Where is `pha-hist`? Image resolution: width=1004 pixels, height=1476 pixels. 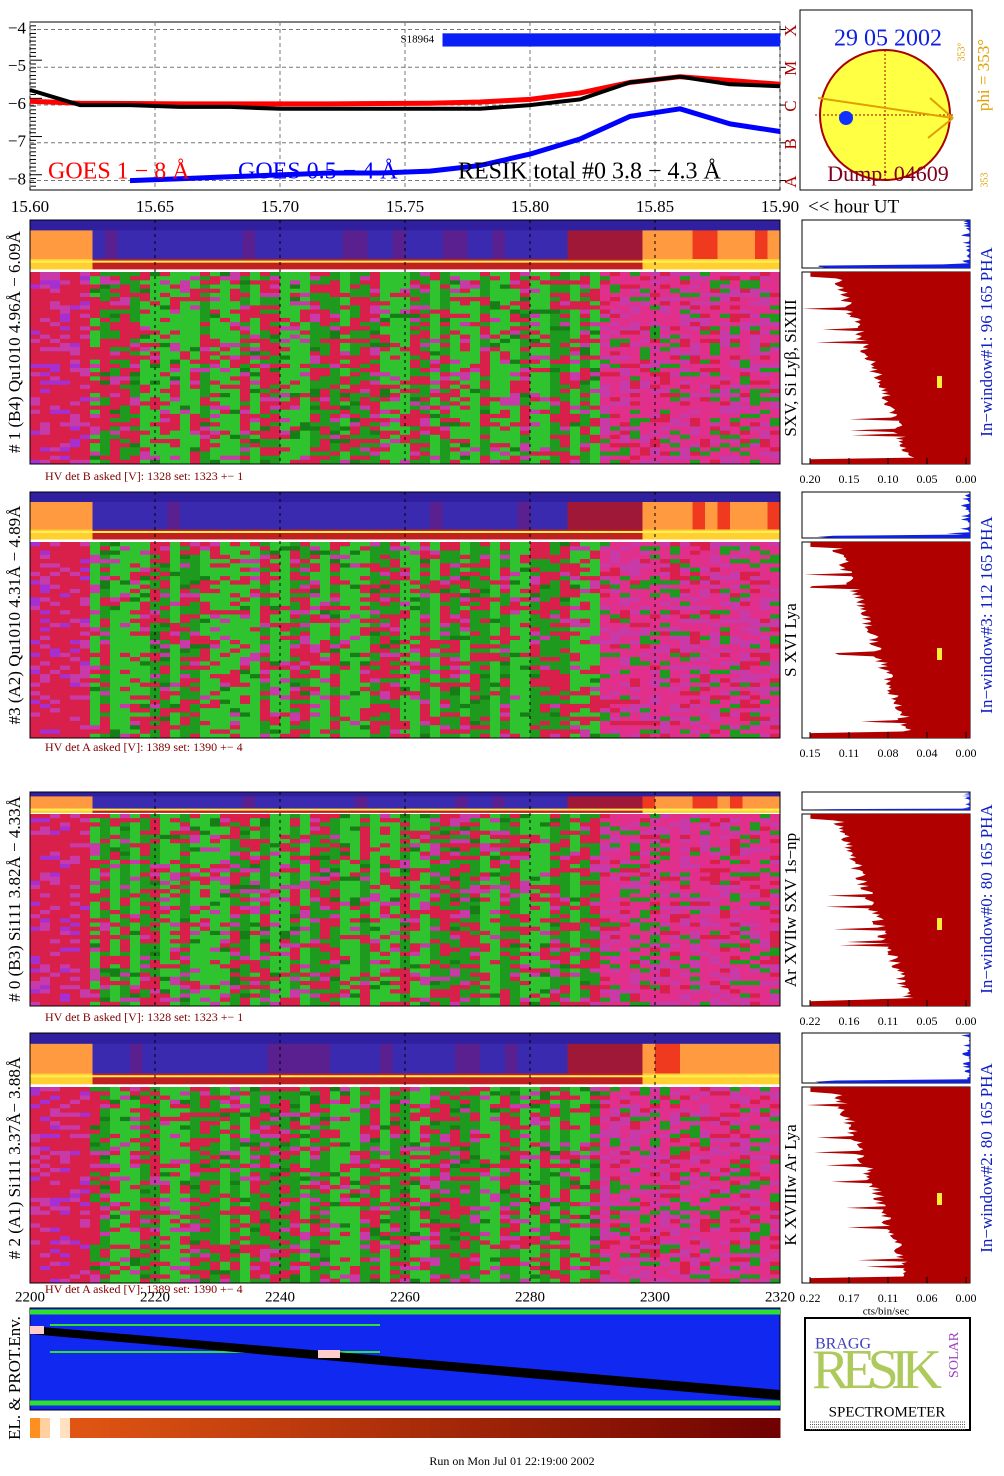
pha-hist is located at coordinates (886, 368).